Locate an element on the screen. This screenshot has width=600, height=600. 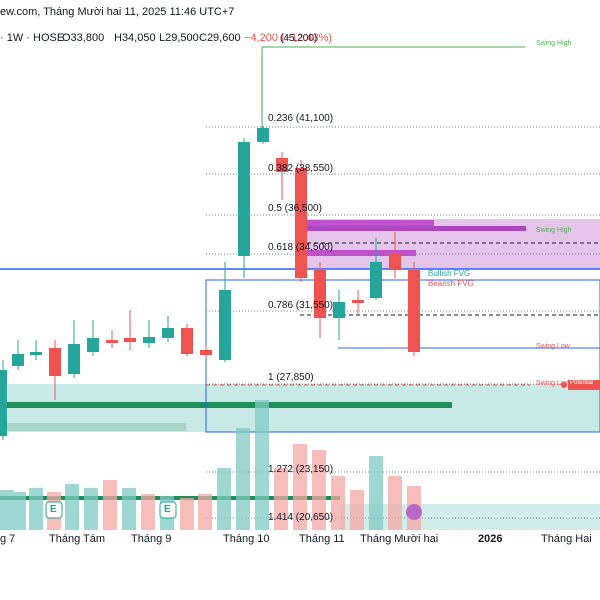
swing-low-label-mid: Swing Low is located at coordinates (553, 346).